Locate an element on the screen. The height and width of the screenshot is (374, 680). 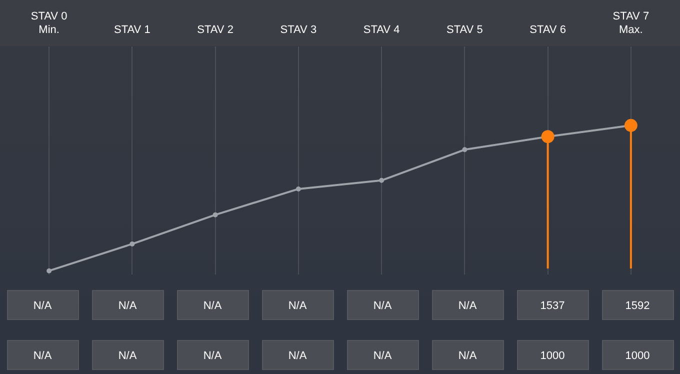
x-tick-label: STAV 1 is located at coordinates (132, 30).